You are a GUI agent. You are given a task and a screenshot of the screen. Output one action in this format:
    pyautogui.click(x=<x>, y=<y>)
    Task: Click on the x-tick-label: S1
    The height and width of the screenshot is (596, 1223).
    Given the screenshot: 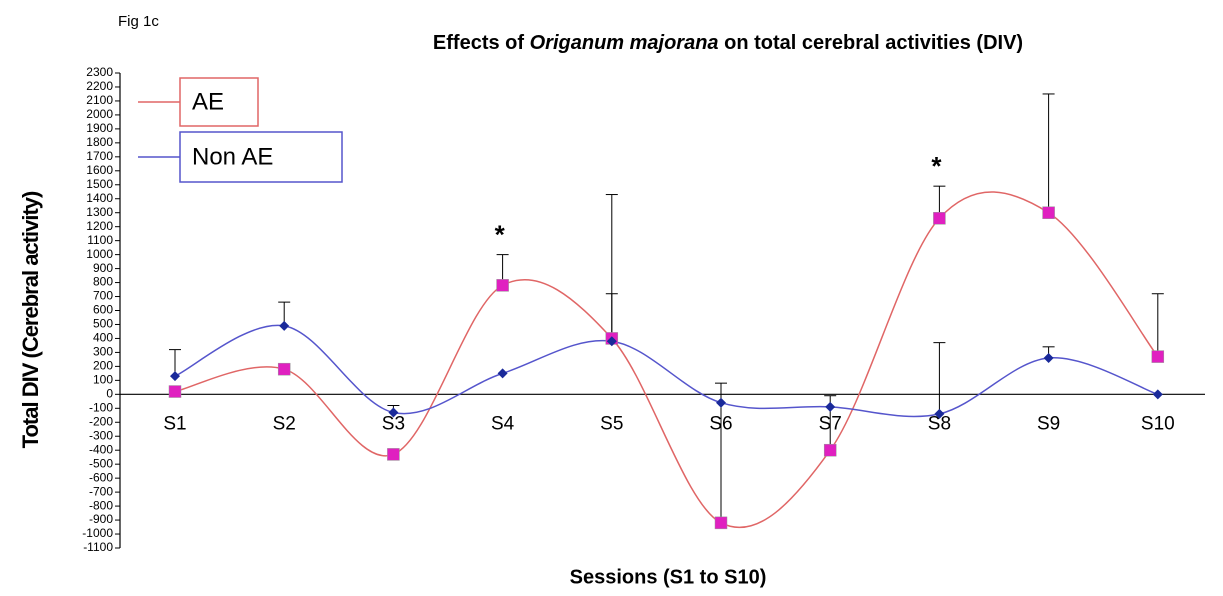 What is the action you would take?
    pyautogui.click(x=174, y=423)
    